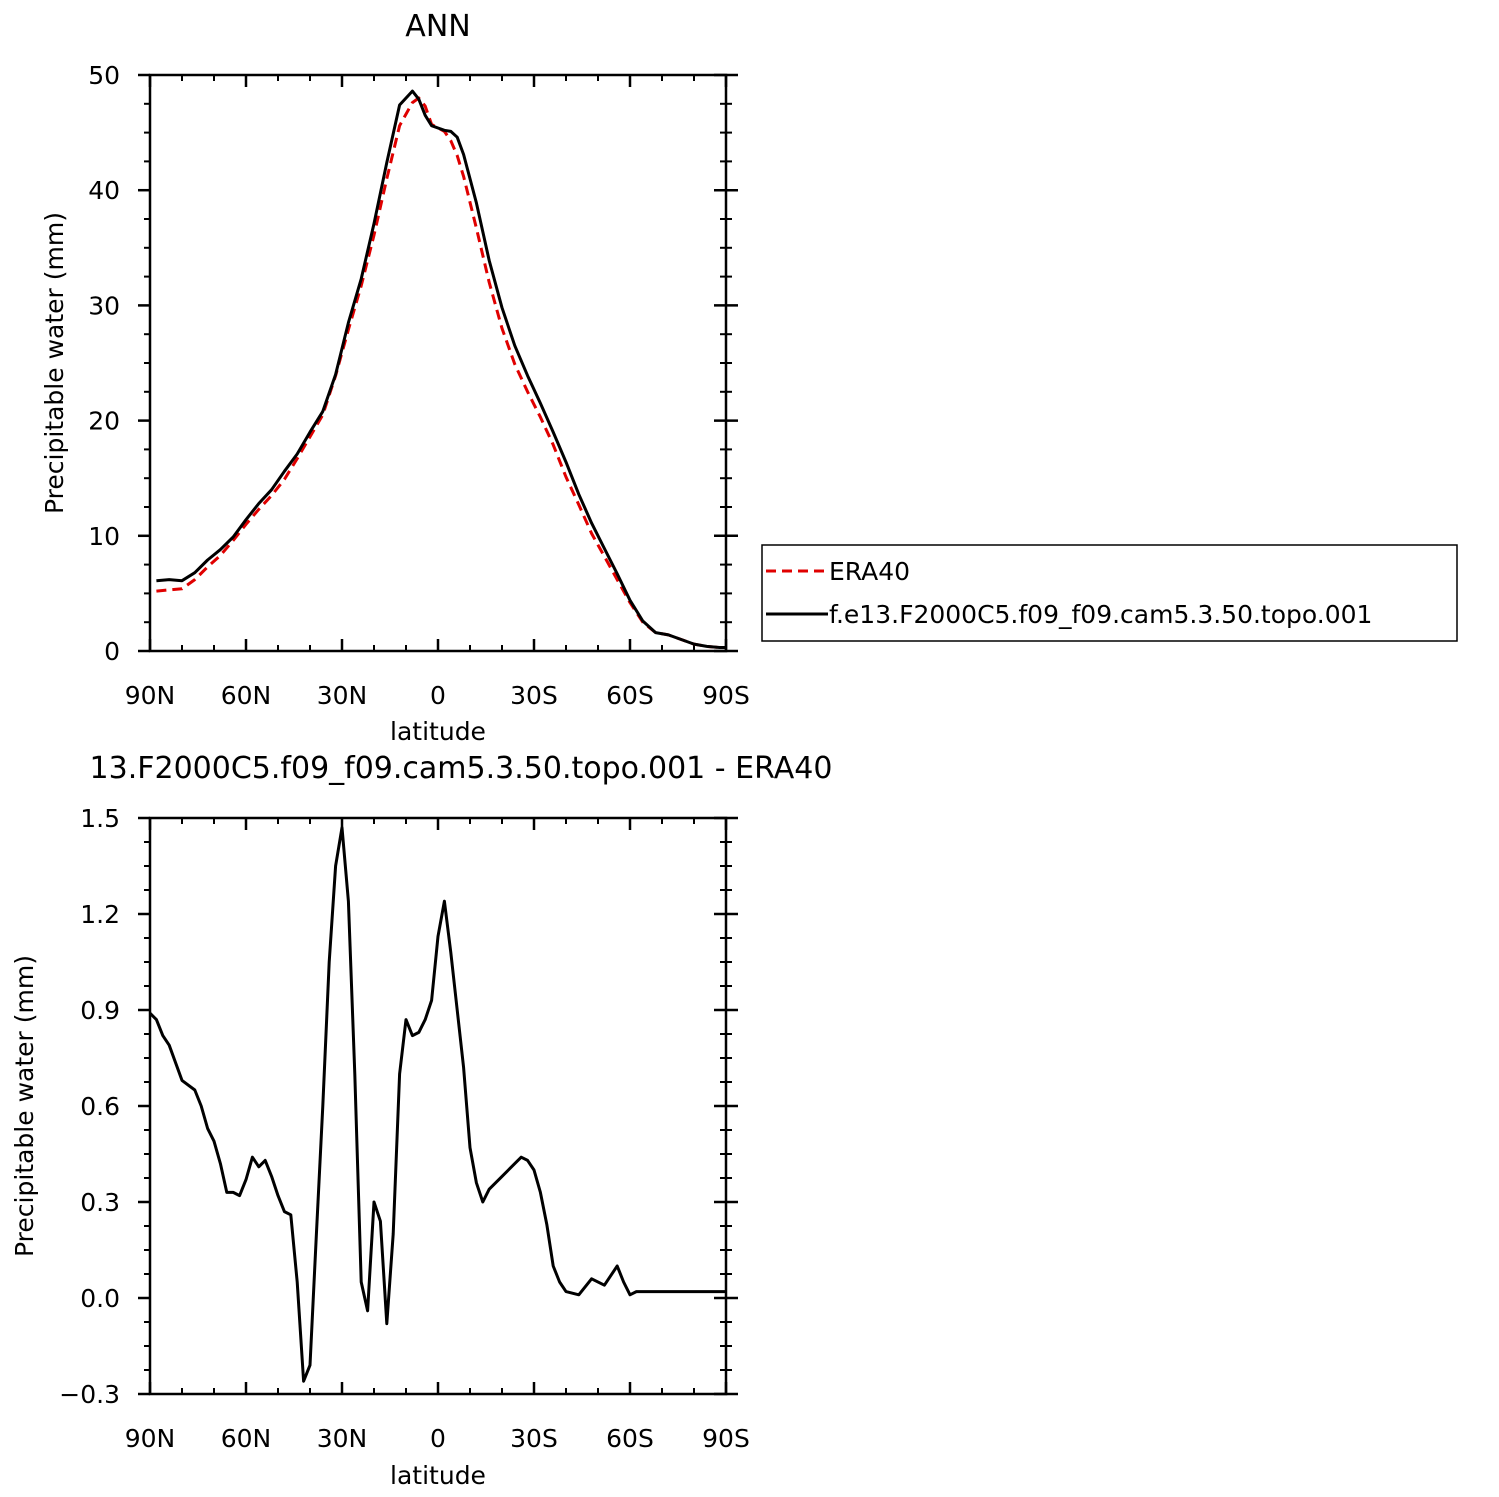  I want to click on y-tick-label: 10, so click(104, 536).